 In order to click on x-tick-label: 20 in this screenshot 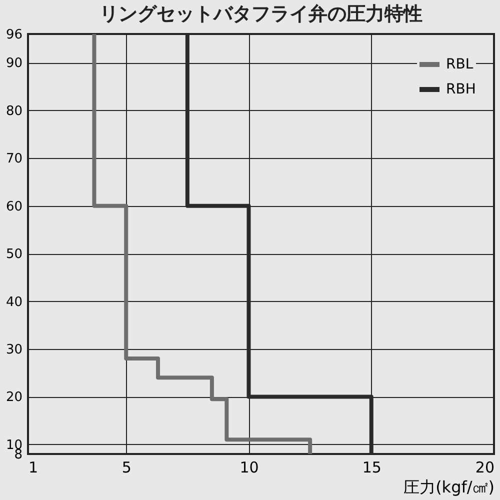, I will do `click(484, 467)`.